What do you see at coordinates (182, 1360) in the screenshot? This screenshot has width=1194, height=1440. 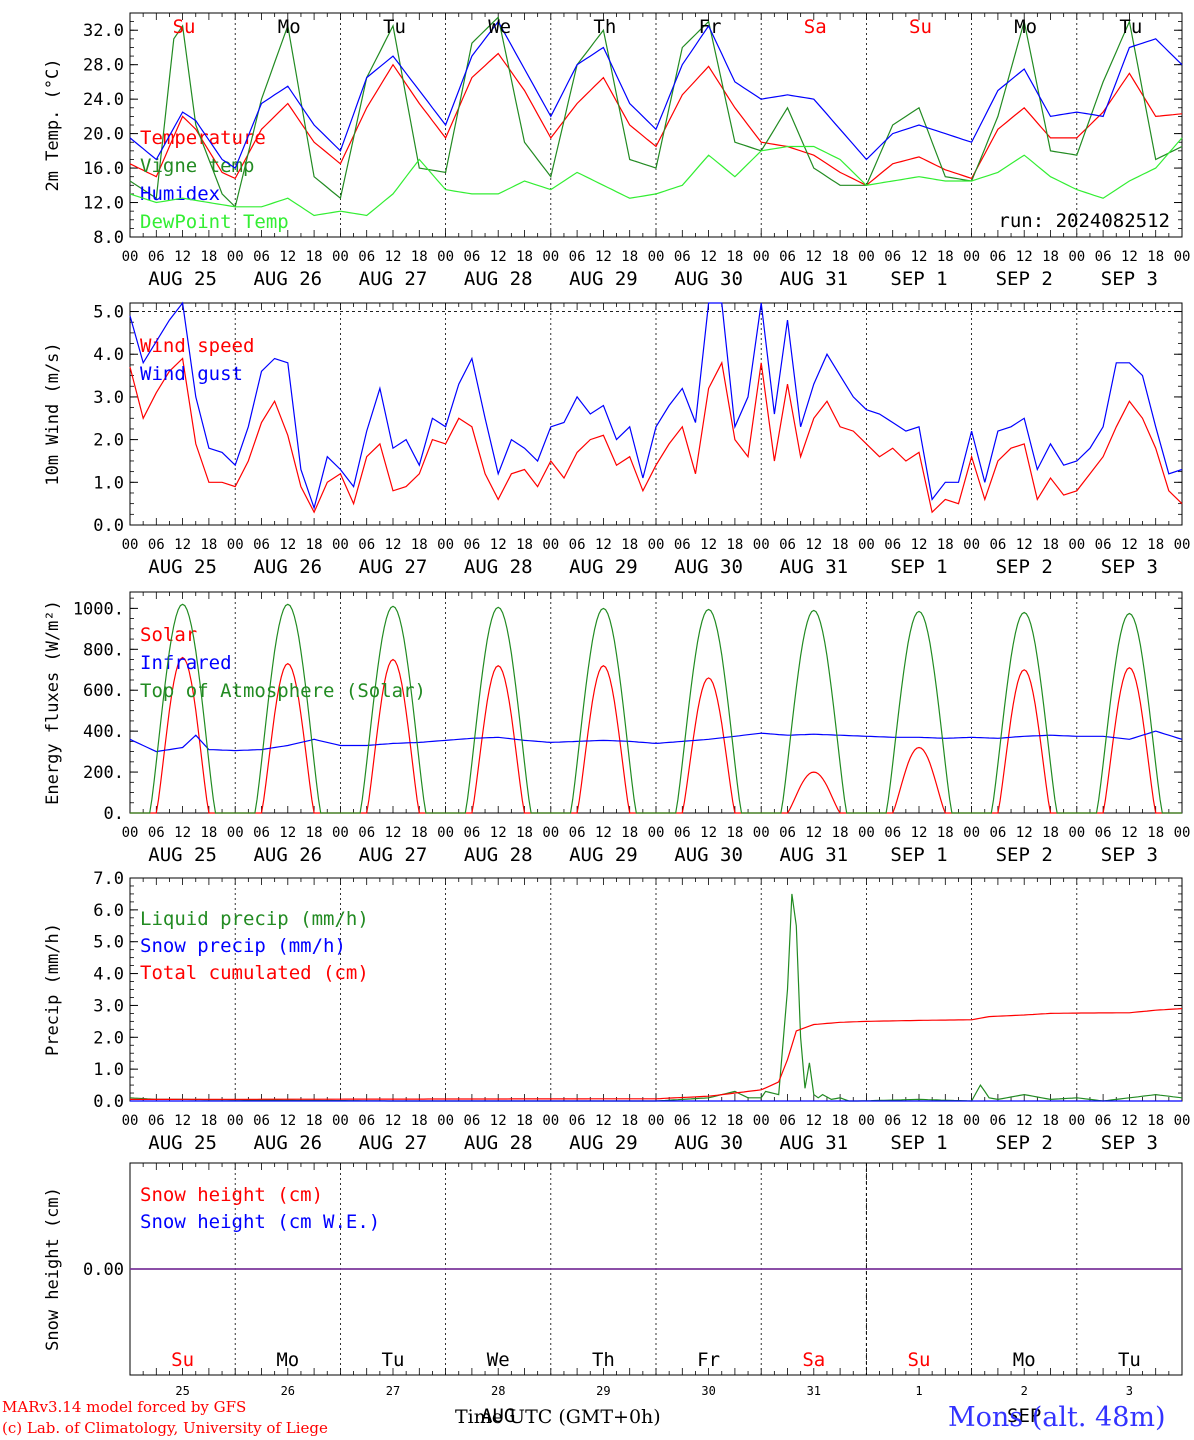 I see `weekday-label: Su` at bounding box center [182, 1360].